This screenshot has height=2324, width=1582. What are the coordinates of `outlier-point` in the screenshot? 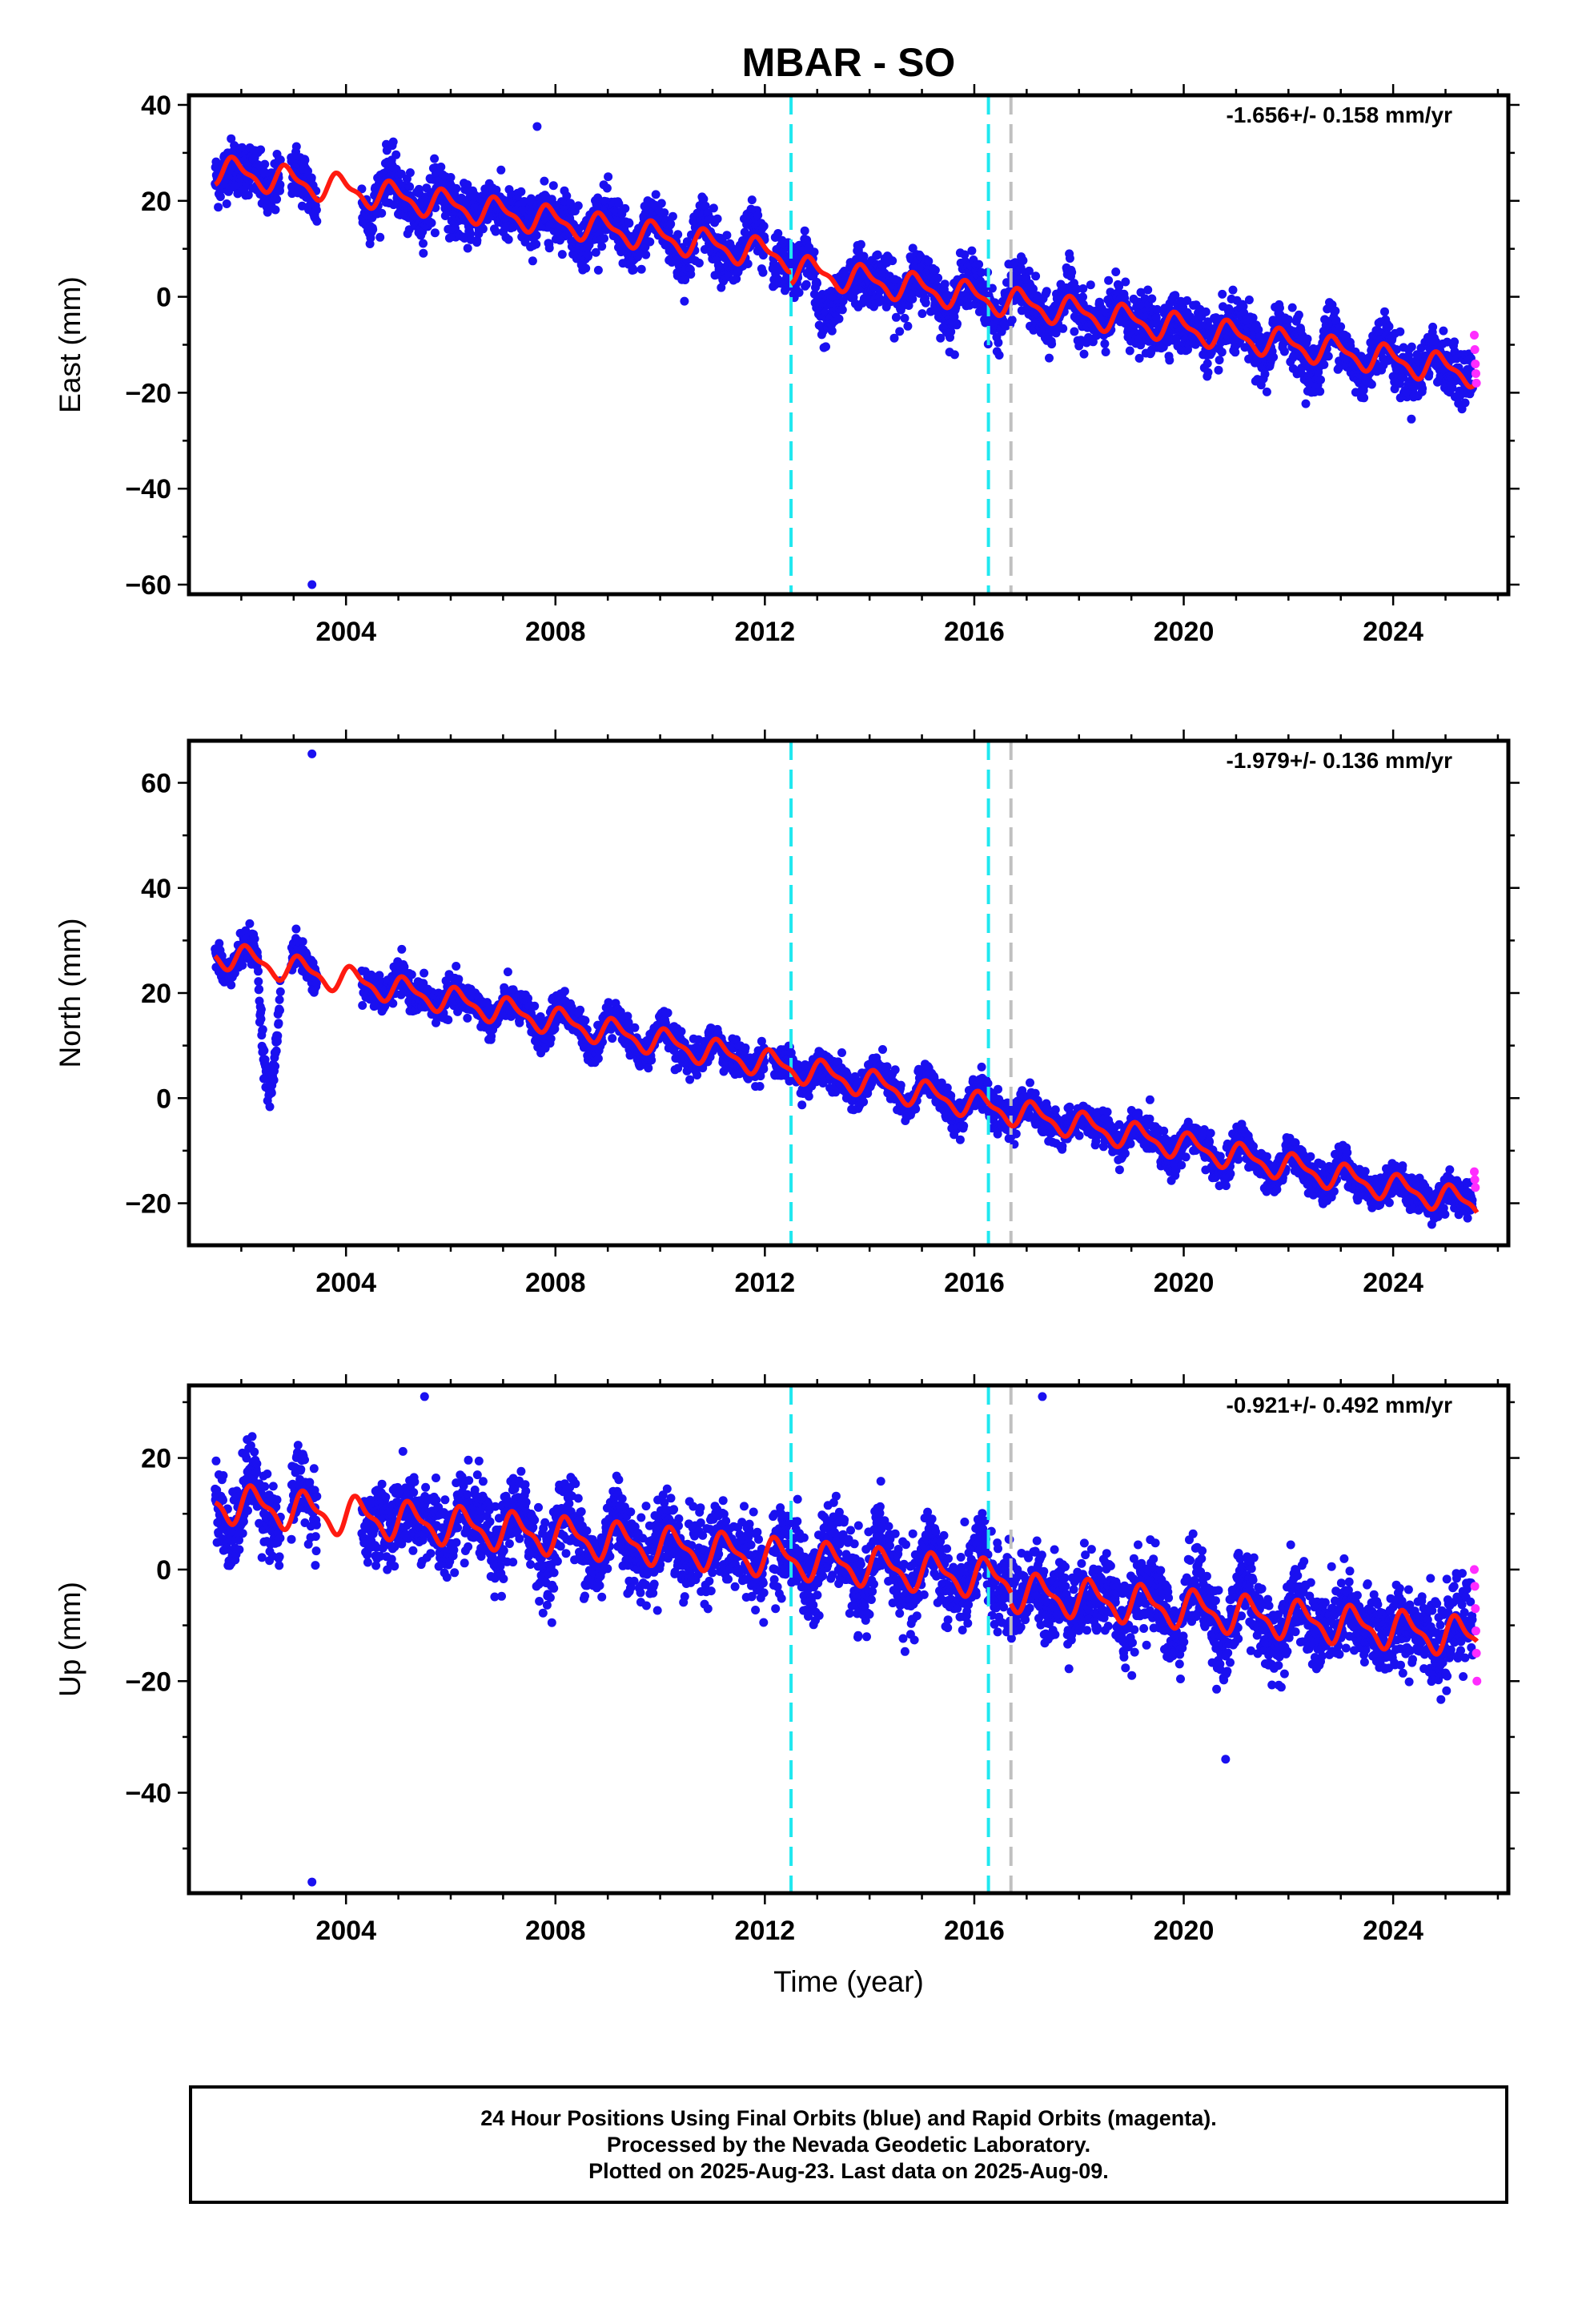 It's located at (312, 584).